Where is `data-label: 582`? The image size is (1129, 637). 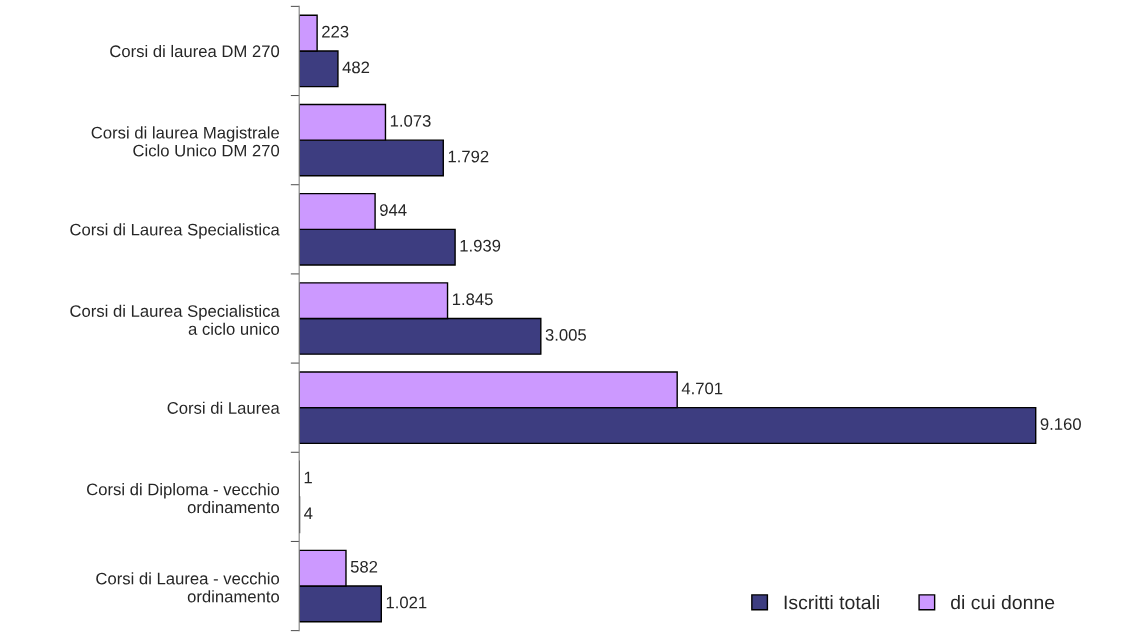
data-label: 582 is located at coordinates (364, 566).